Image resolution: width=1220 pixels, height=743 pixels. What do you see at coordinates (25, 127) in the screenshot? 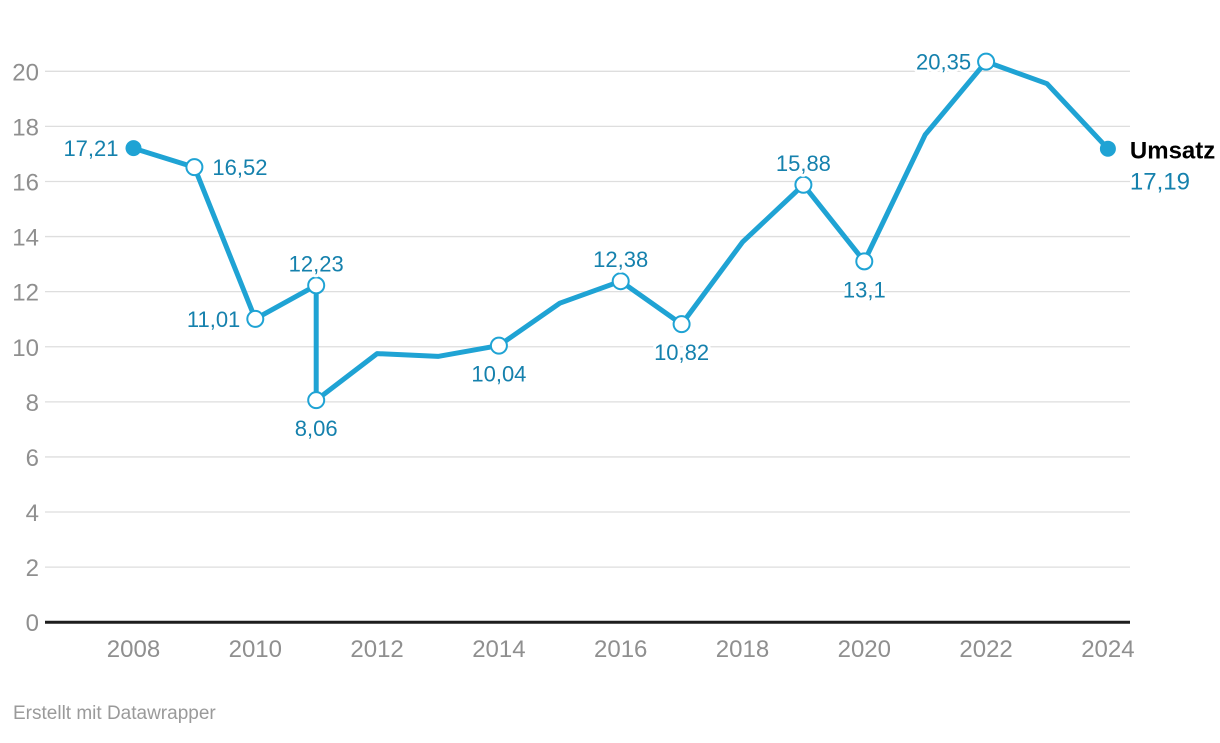
I see `y-tick-label: 18` at bounding box center [25, 127].